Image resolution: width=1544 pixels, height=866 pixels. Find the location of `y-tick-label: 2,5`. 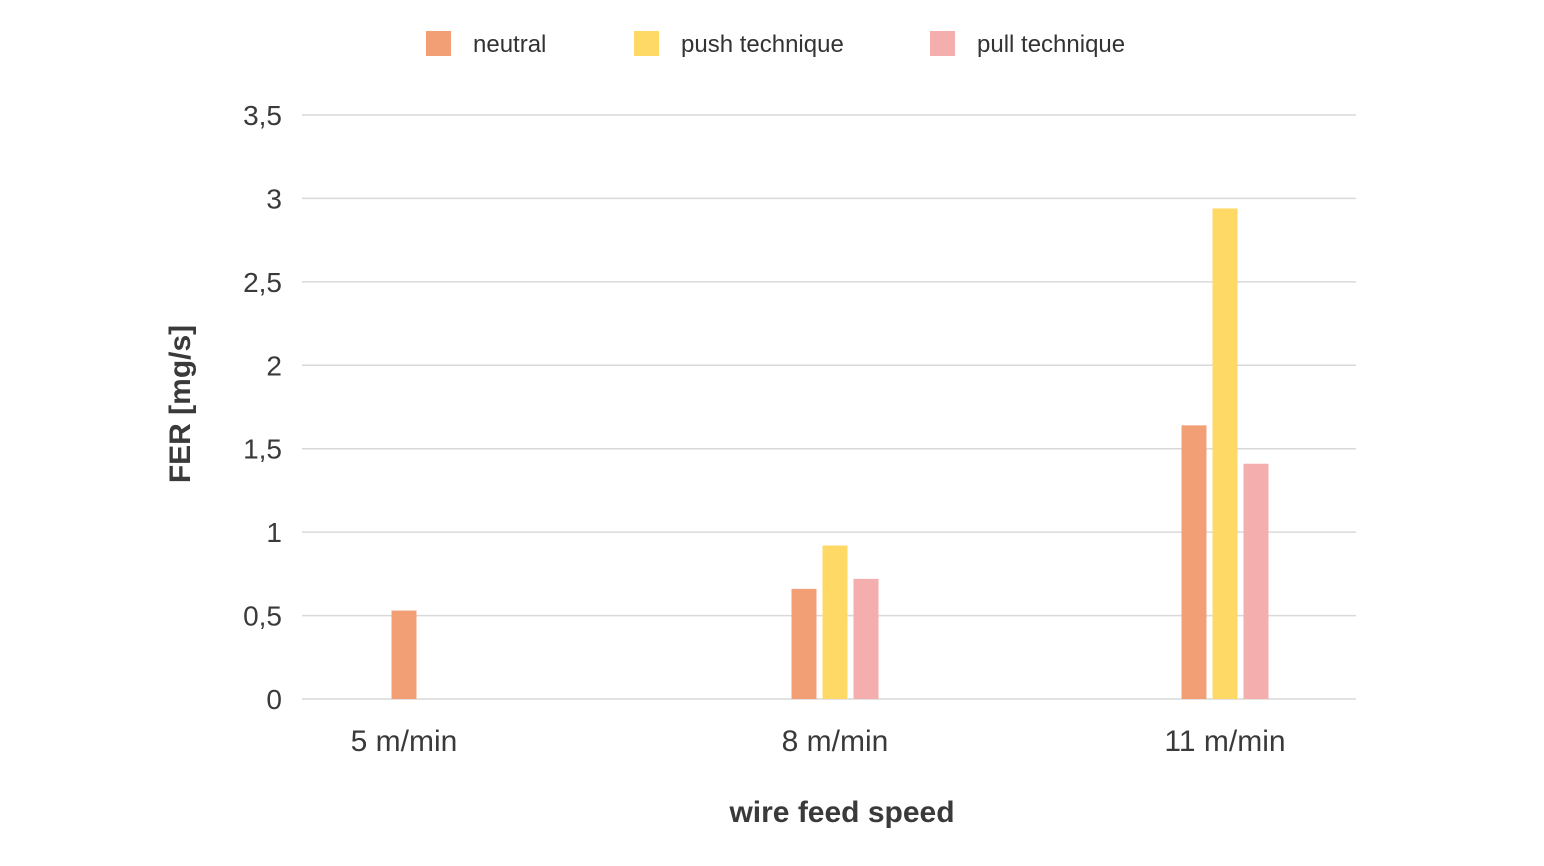

y-tick-label: 2,5 is located at coordinates (262, 282).